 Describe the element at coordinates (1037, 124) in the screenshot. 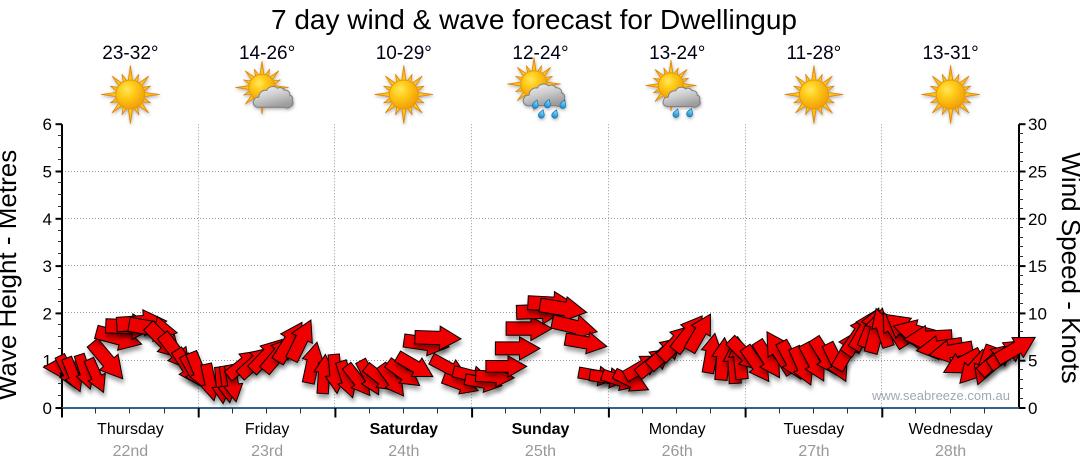

I see `svg-text: 30` at that location.